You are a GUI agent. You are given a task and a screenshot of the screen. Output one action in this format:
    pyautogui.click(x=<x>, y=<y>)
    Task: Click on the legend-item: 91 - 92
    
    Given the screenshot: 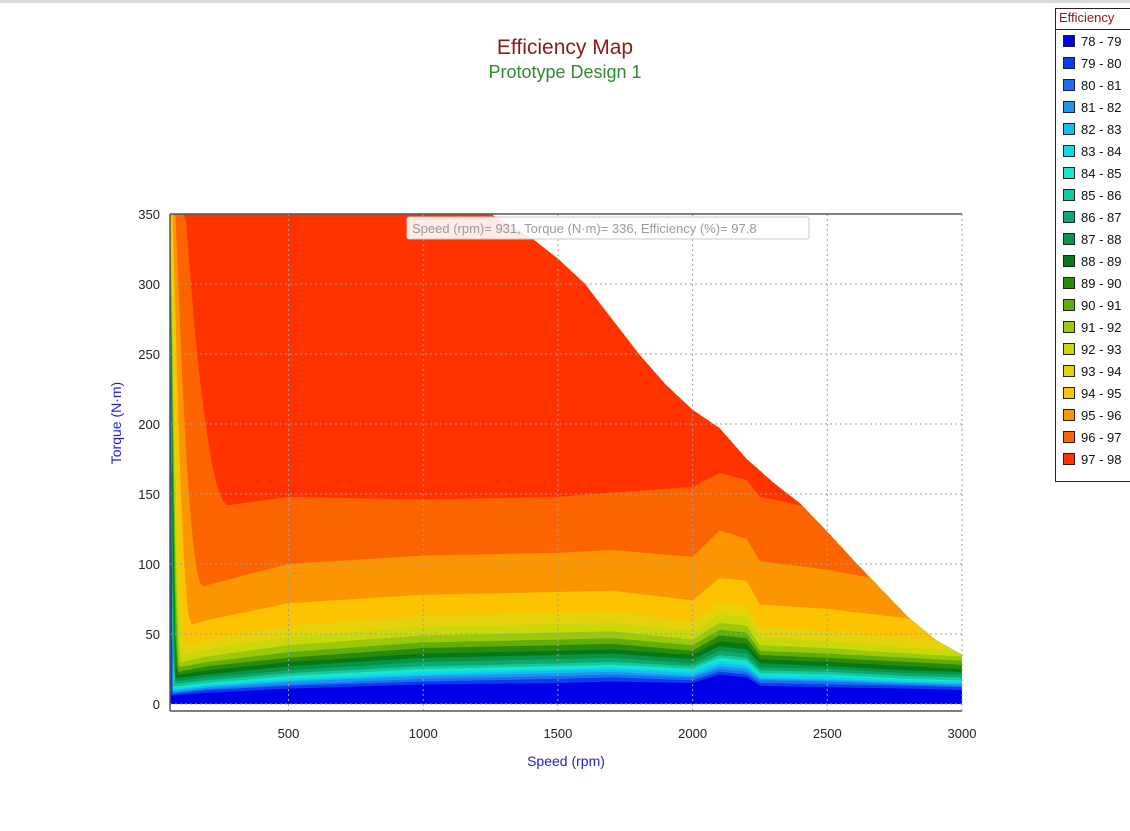 What is the action you would take?
    pyautogui.click(x=1093, y=327)
    